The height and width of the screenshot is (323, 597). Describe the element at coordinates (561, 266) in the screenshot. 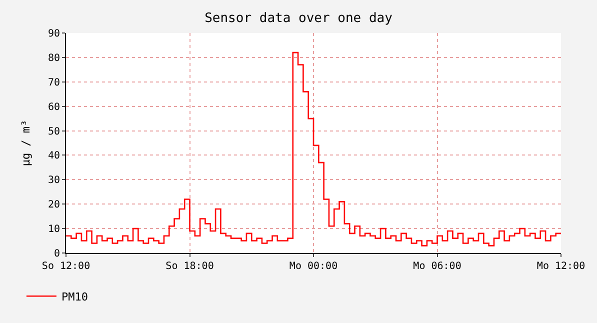

I see `x-tick-label: Mo 12:00` at that location.